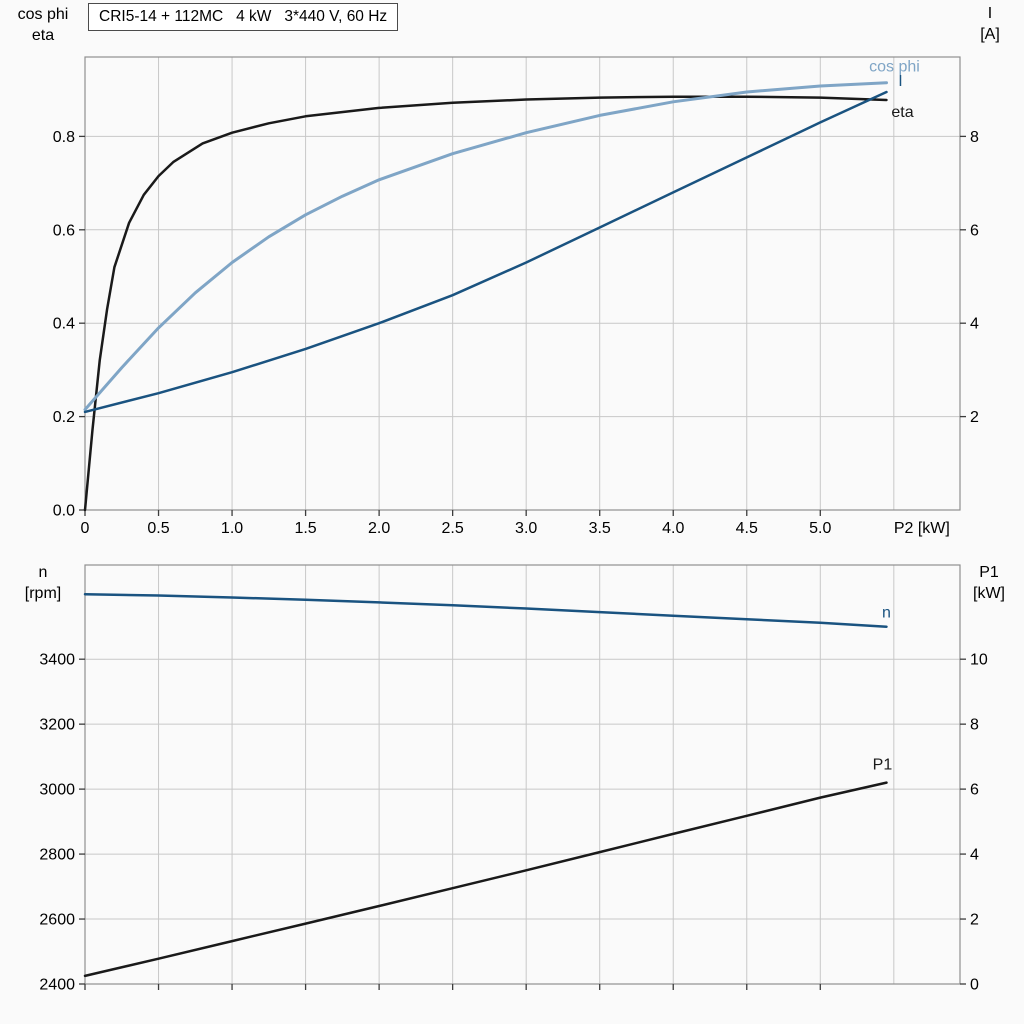 The width and height of the screenshot is (1024, 1024). Describe the element at coordinates (305, 528) in the screenshot. I see `tick-label: 1.5` at that location.